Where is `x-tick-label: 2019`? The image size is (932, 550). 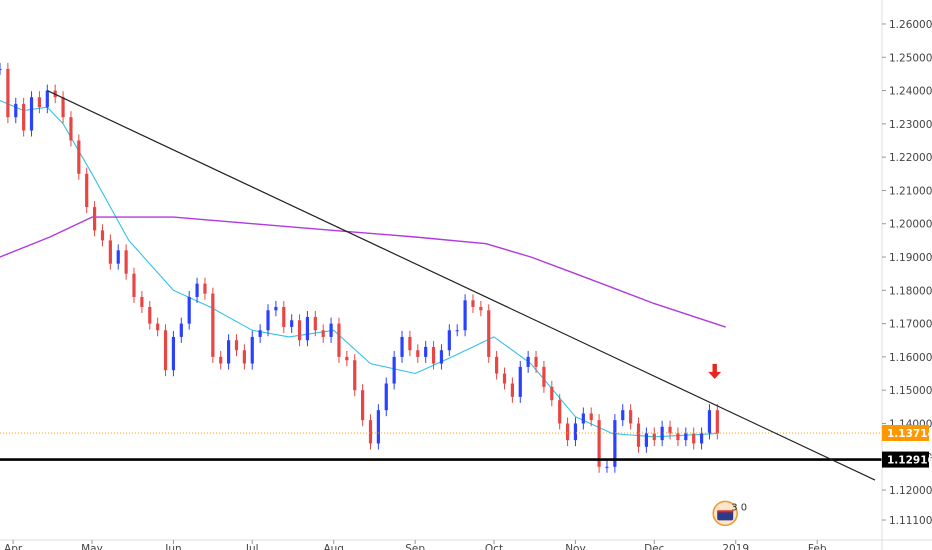
x-tick-label: 2019 is located at coordinates (735, 546).